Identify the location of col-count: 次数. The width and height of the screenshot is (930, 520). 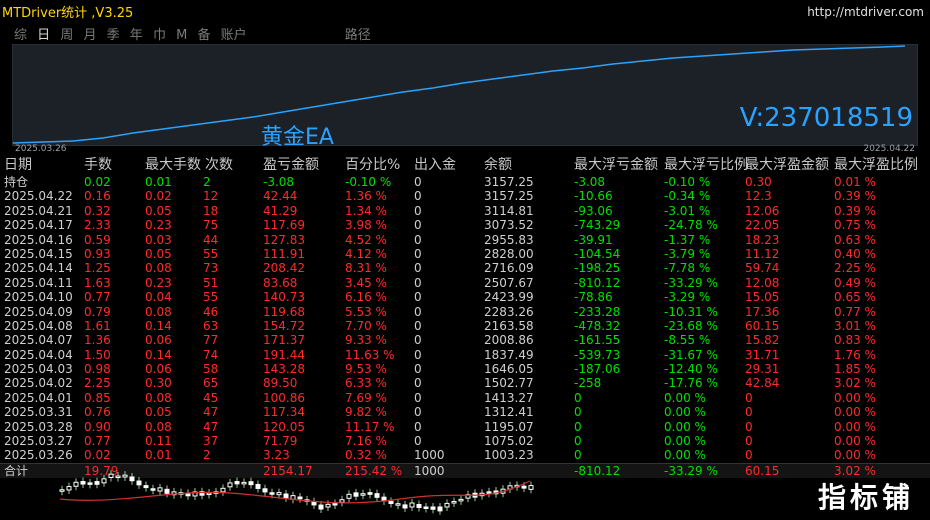
(219, 165).